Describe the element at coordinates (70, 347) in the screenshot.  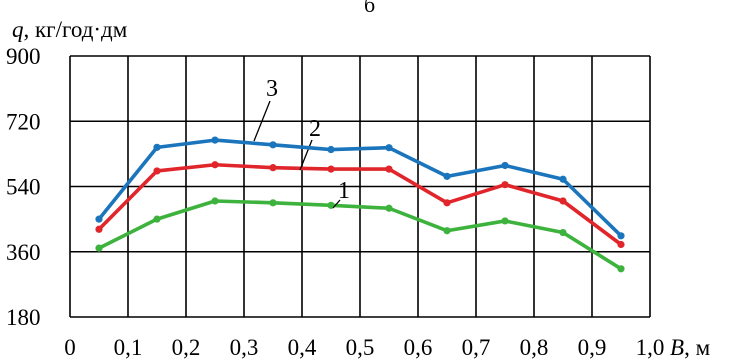
I see `x-tick-label: 0` at that location.